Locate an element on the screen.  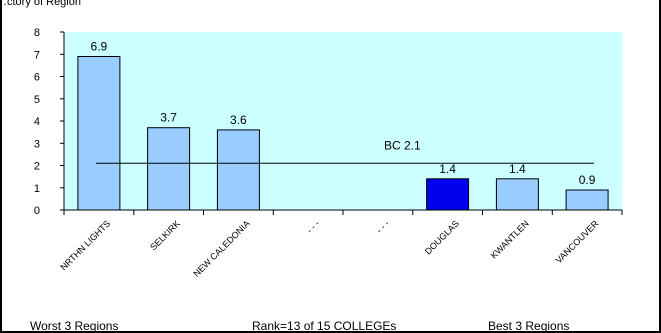
y-tick-label: 3 is located at coordinates (37, 144).